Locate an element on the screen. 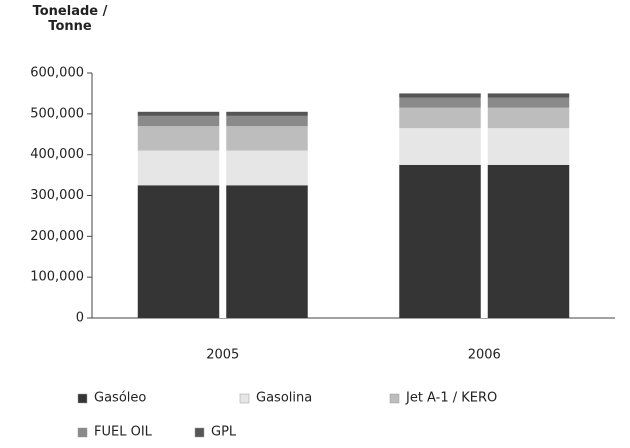 Image resolution: width=630 pixels, height=448 pixels. y-tick-label: 600,000 is located at coordinates (57, 73).